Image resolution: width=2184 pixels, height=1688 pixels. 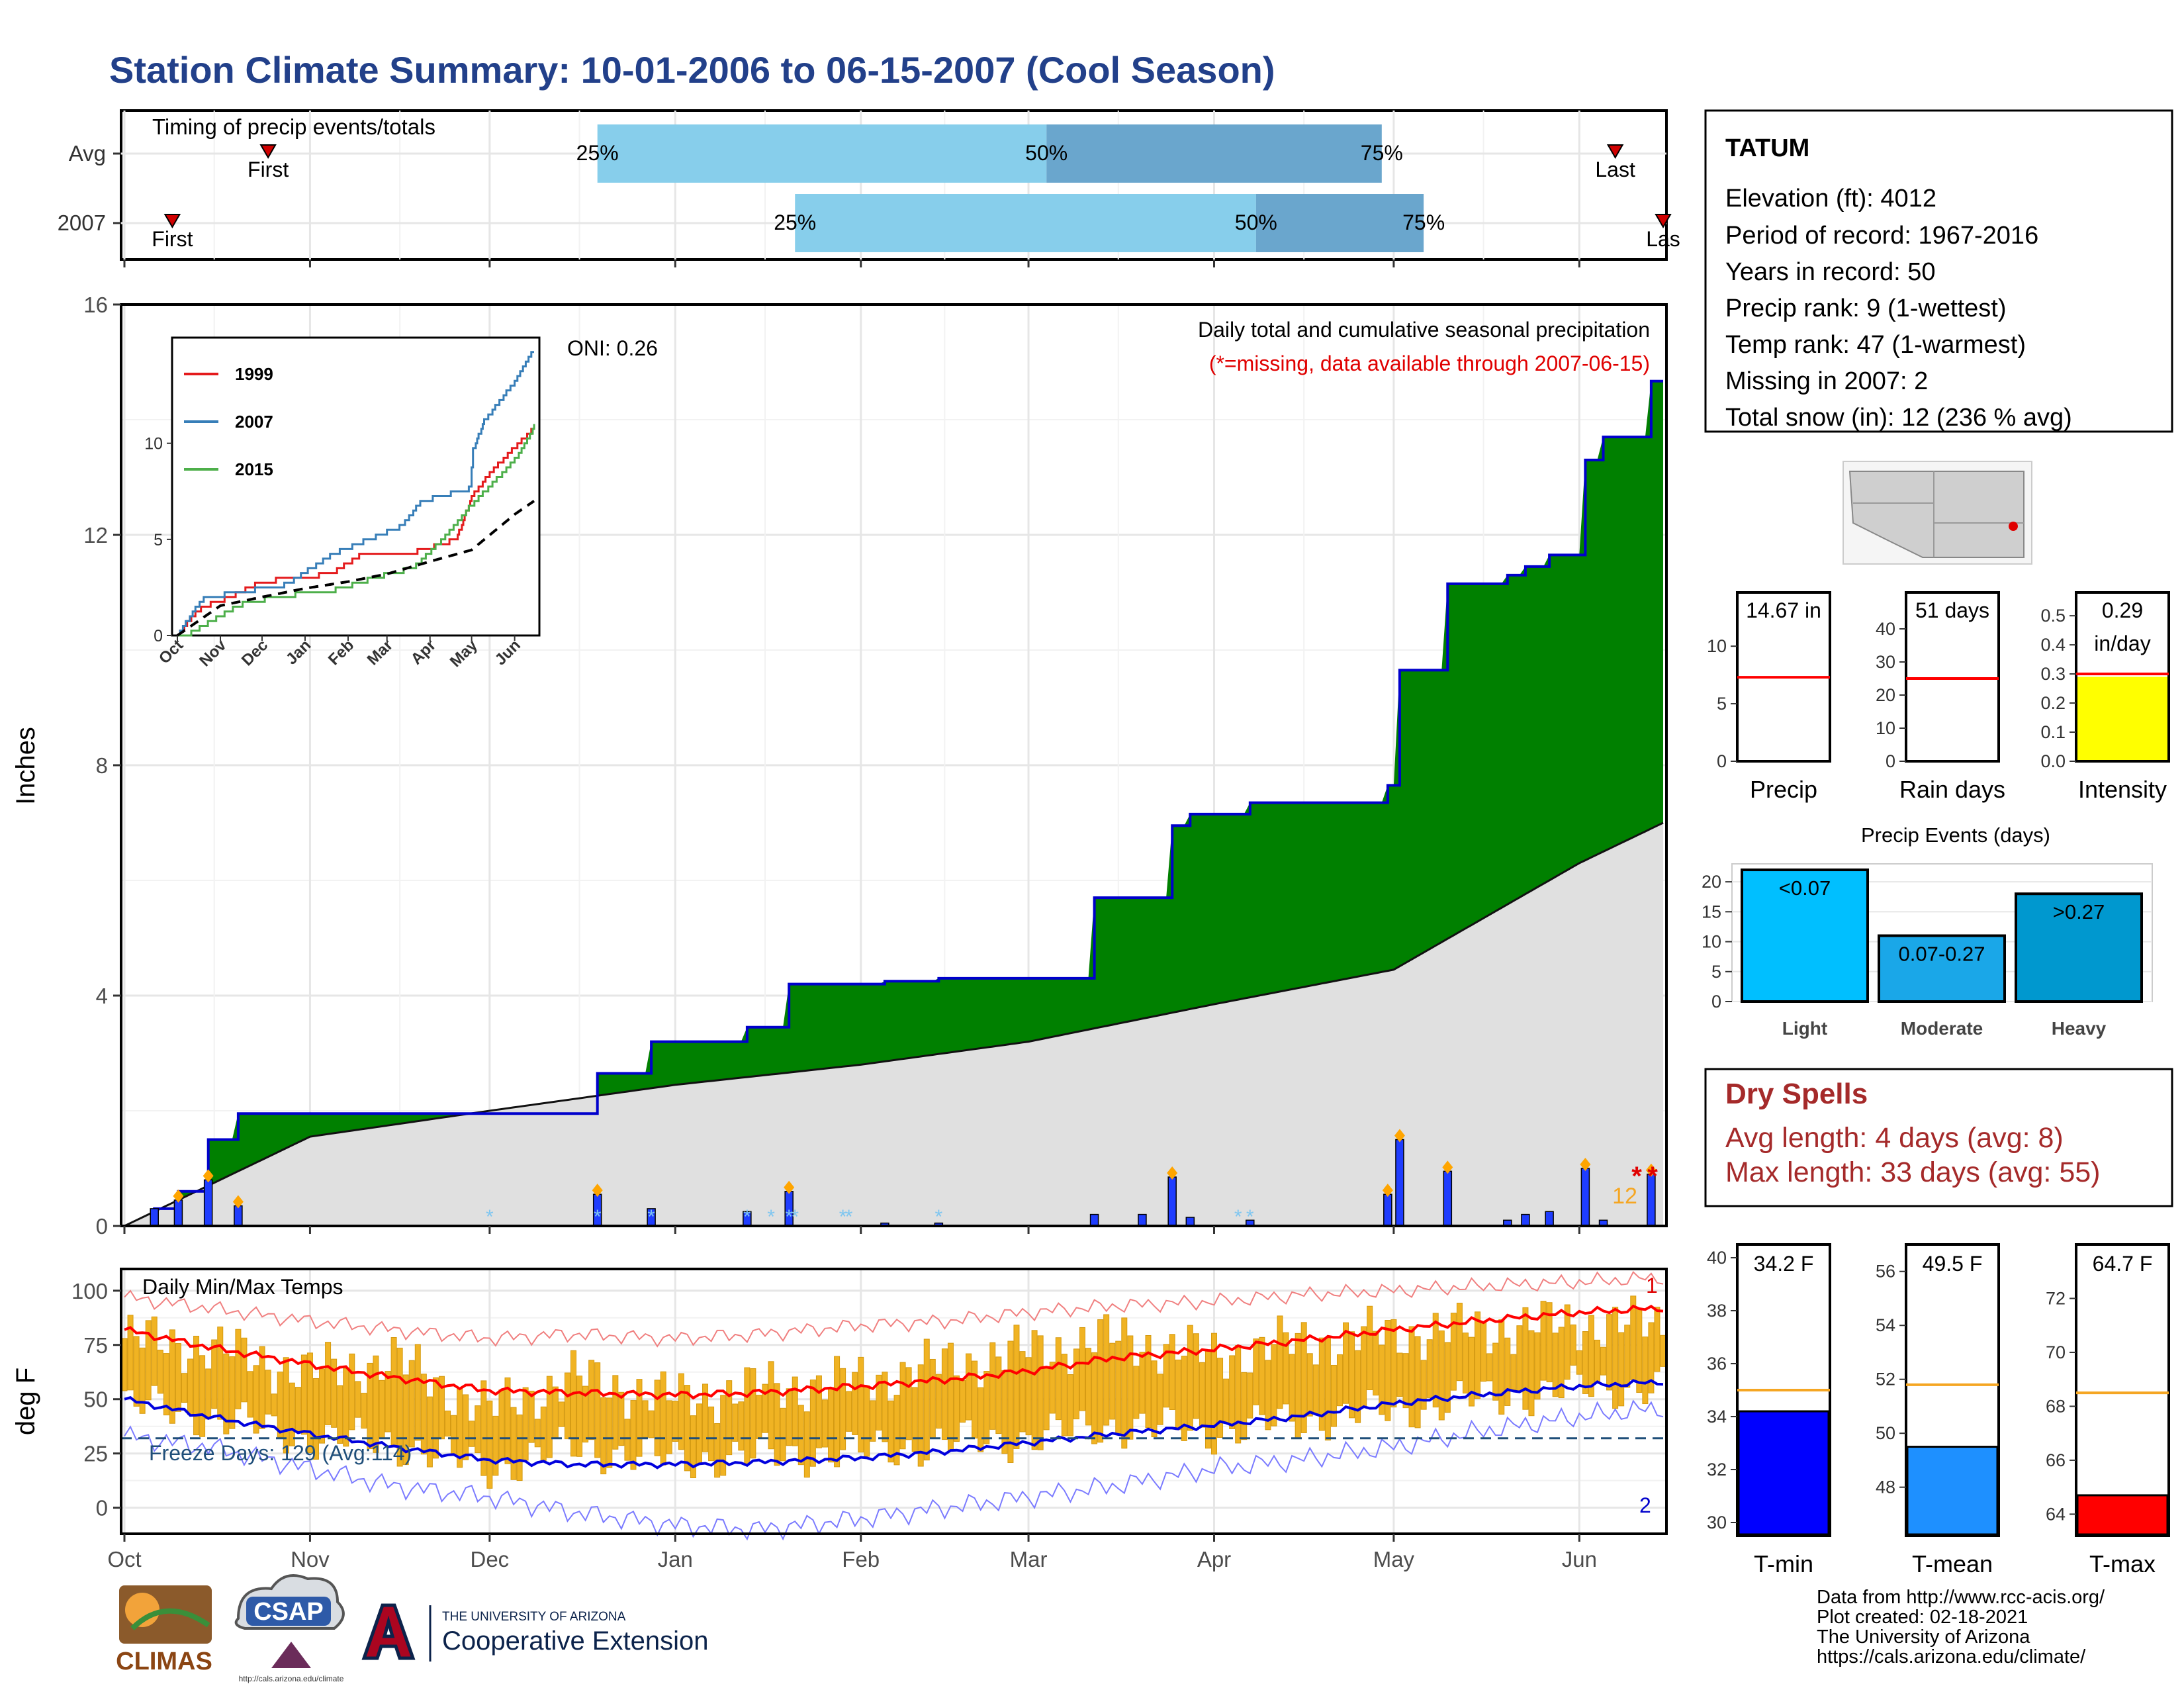 What do you see at coordinates (852, 1398) in the screenshot?
I see `month-axis: Oct Nov Dec Jan Feb Mar Apr May Jun` at bounding box center [852, 1398].